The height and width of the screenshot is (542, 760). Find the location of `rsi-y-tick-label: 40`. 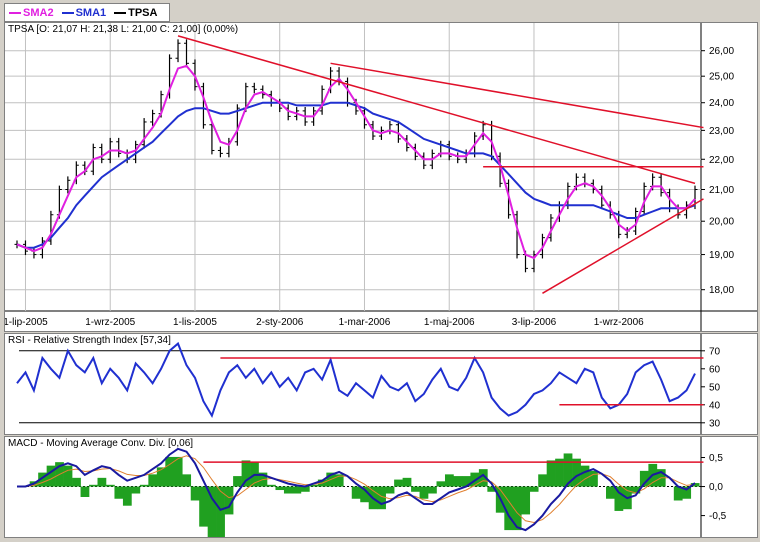

rsi-y-tick-label: 40 is located at coordinates (715, 405).